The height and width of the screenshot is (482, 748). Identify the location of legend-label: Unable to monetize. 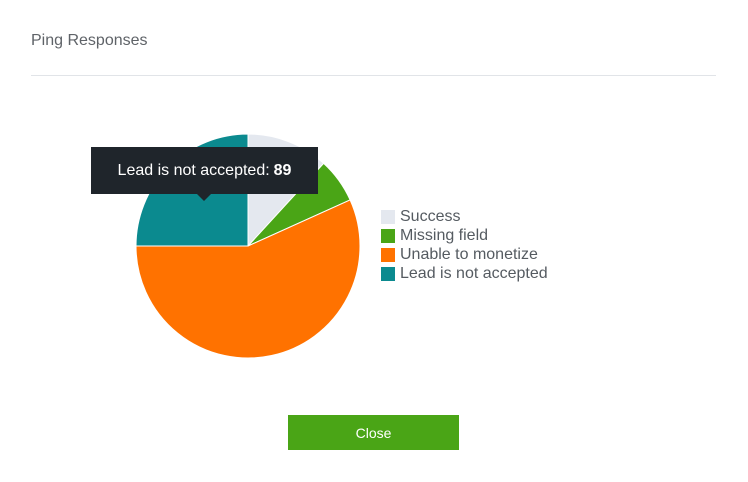
(469, 254).